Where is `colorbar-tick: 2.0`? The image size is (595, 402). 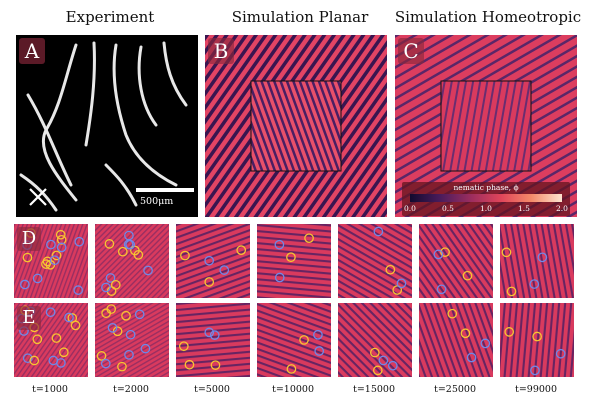 colorbar-tick: 2.0 is located at coordinates (562, 208).